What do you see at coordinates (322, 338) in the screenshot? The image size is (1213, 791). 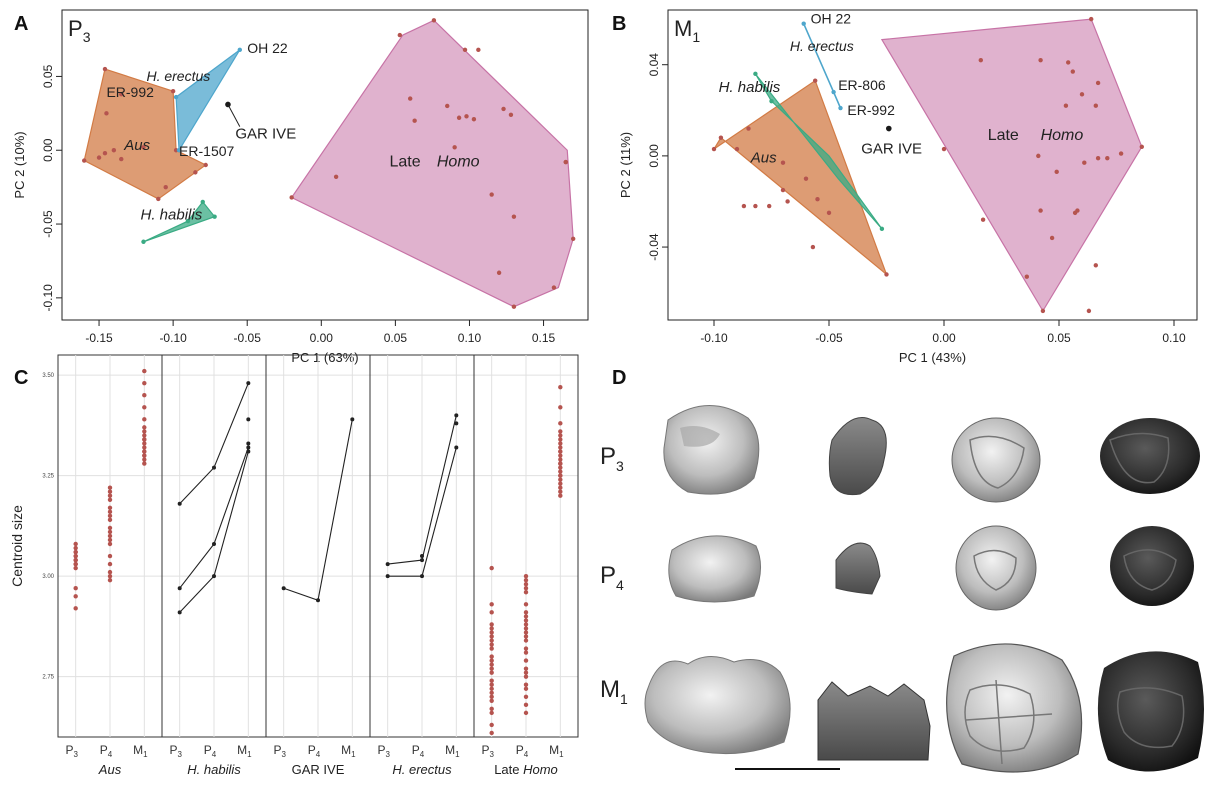 I see `x-tick-label: 0.00` at bounding box center [322, 338].